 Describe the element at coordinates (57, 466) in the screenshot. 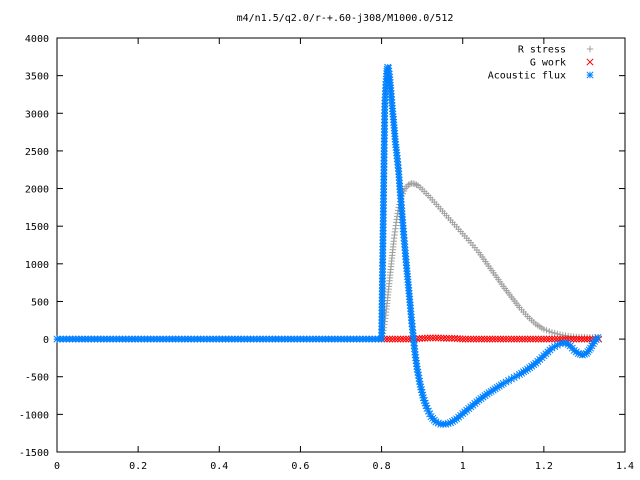

I see `x-tick-label: 0` at that location.